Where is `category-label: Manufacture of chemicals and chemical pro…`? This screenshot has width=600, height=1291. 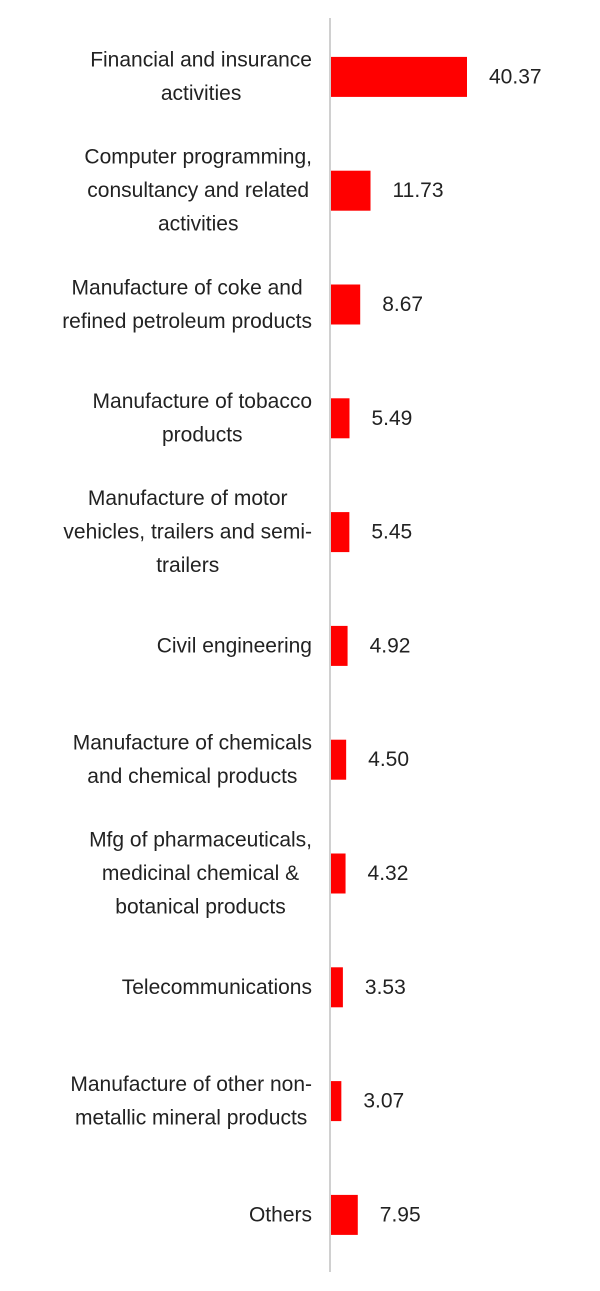
category-label: Manufacture of chemicals and chemical pro… is located at coordinates (192, 759).